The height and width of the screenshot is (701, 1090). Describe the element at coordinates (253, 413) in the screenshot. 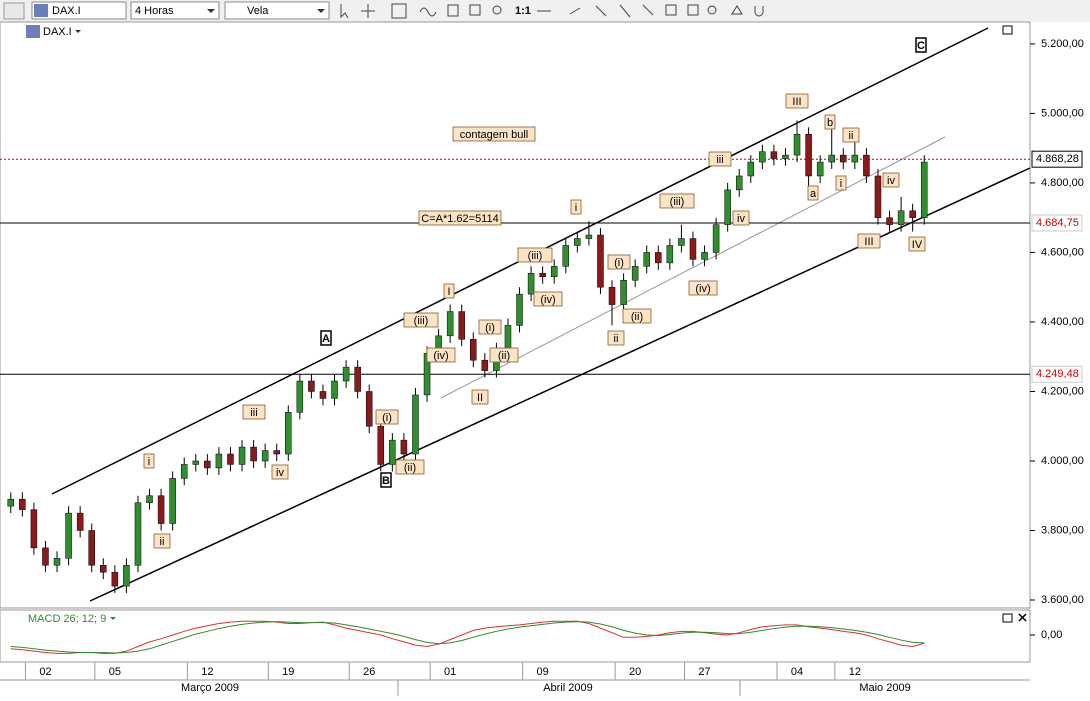

I see `wave-label: iii` at that location.